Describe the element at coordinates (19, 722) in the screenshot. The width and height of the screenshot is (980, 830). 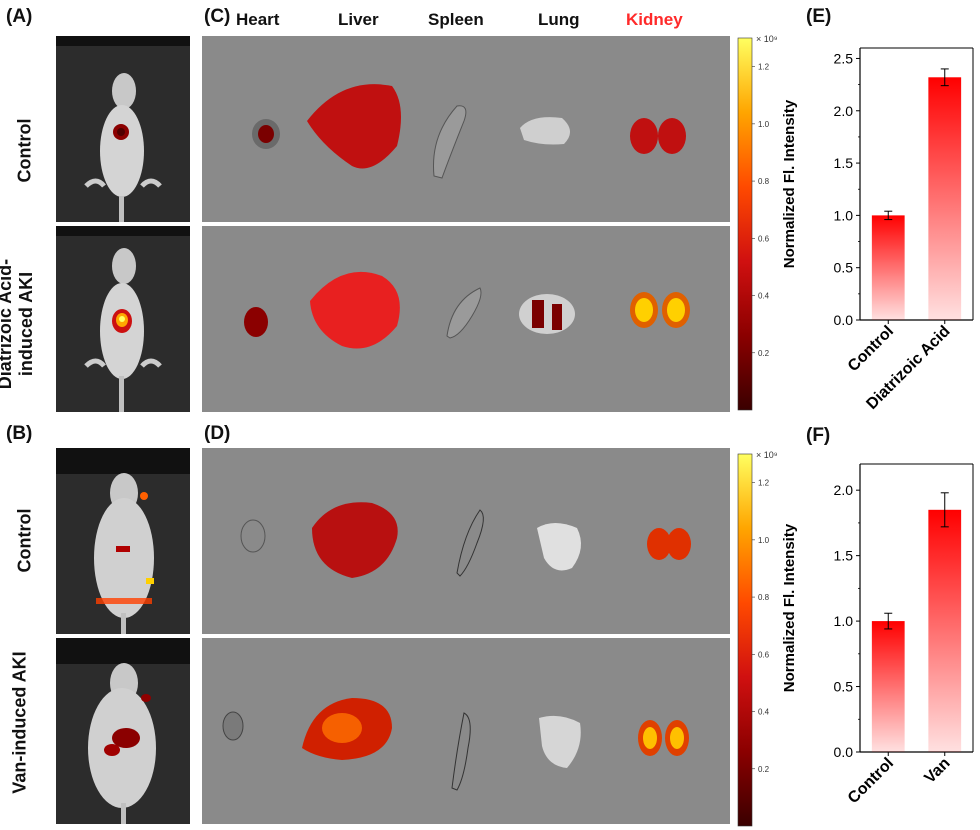
I see `row-label-b-aki: Van-induced AKI` at that location.